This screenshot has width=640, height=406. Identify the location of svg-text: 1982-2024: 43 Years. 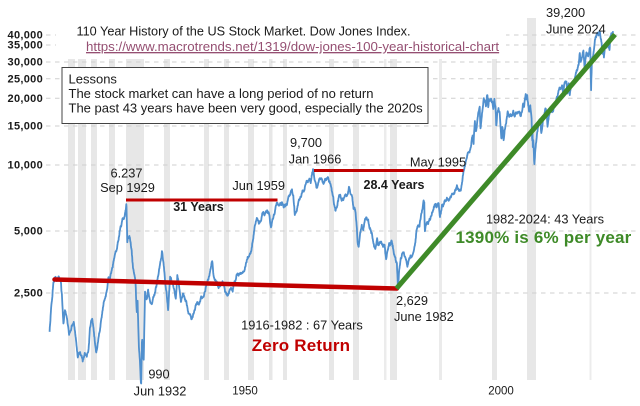
(545, 218).